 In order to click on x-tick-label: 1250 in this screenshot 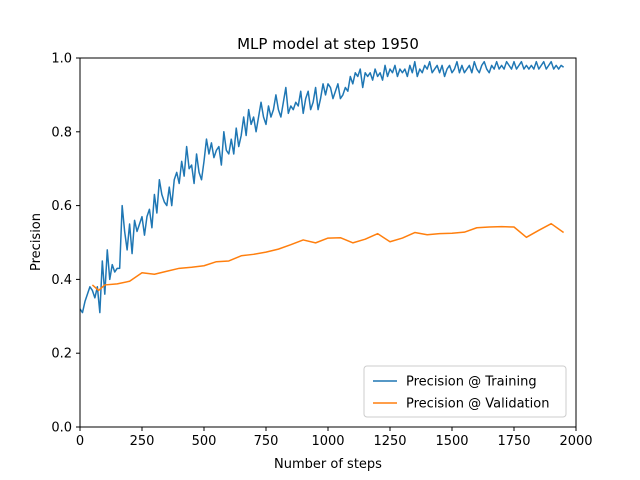, I will do `click(389, 441)`.